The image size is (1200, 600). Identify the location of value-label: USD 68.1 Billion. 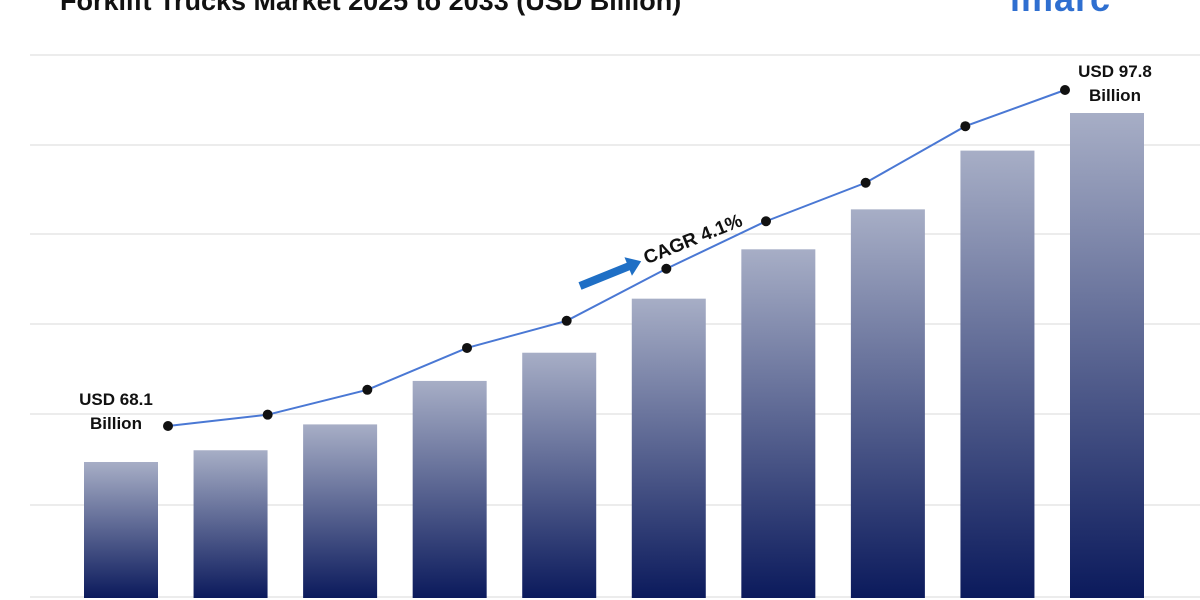
(116, 411).